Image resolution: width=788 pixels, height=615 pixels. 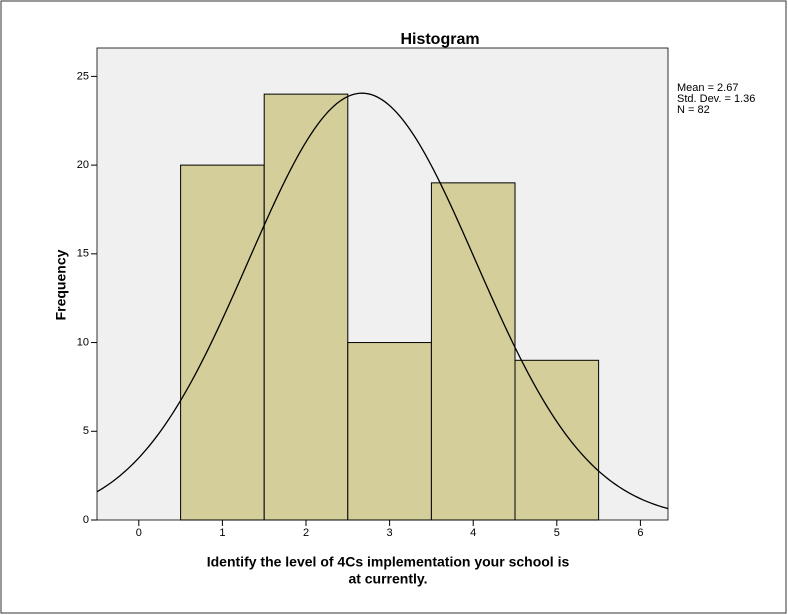 I want to click on x-tick-label: 3, so click(x=390, y=533).